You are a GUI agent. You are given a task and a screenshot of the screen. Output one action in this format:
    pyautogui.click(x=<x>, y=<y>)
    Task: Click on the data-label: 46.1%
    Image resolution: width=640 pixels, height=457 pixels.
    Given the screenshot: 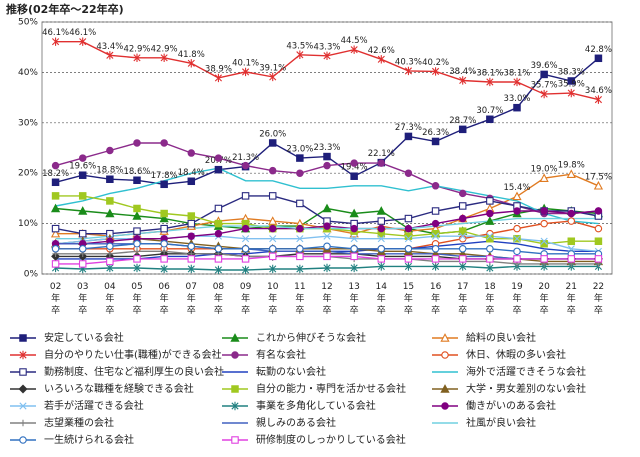 What is the action you would take?
    pyautogui.click(x=55, y=33)
    